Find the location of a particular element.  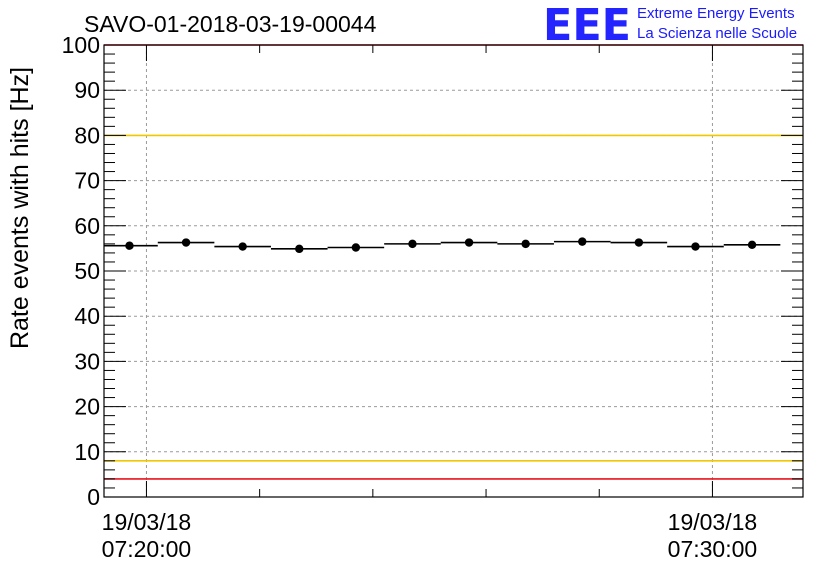

chart-title: SAVO-01-2018-03-19-00044 is located at coordinates (230, 24).